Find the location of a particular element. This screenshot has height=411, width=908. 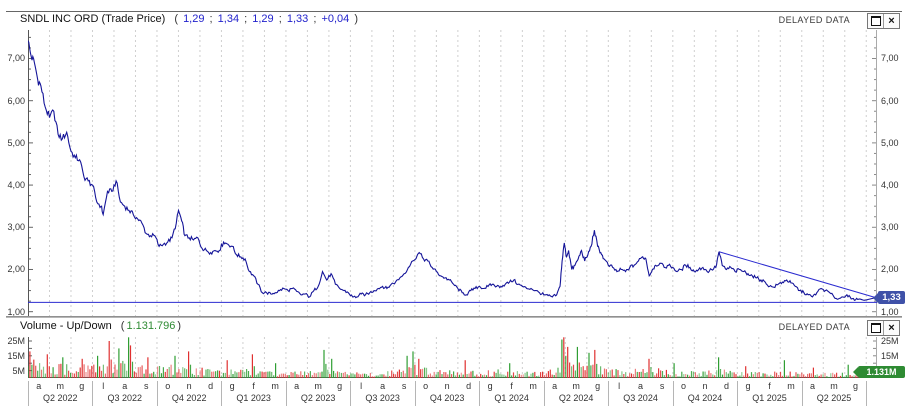

volume-maximize-button is located at coordinates (875, 328).